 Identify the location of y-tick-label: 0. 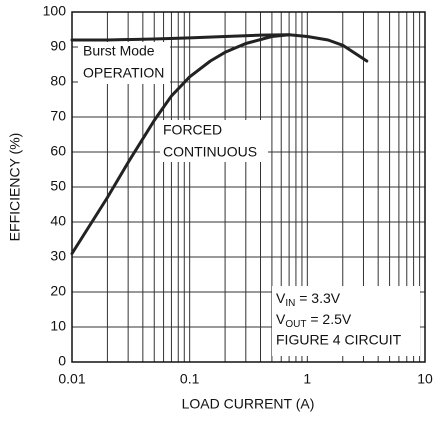
(62, 361).